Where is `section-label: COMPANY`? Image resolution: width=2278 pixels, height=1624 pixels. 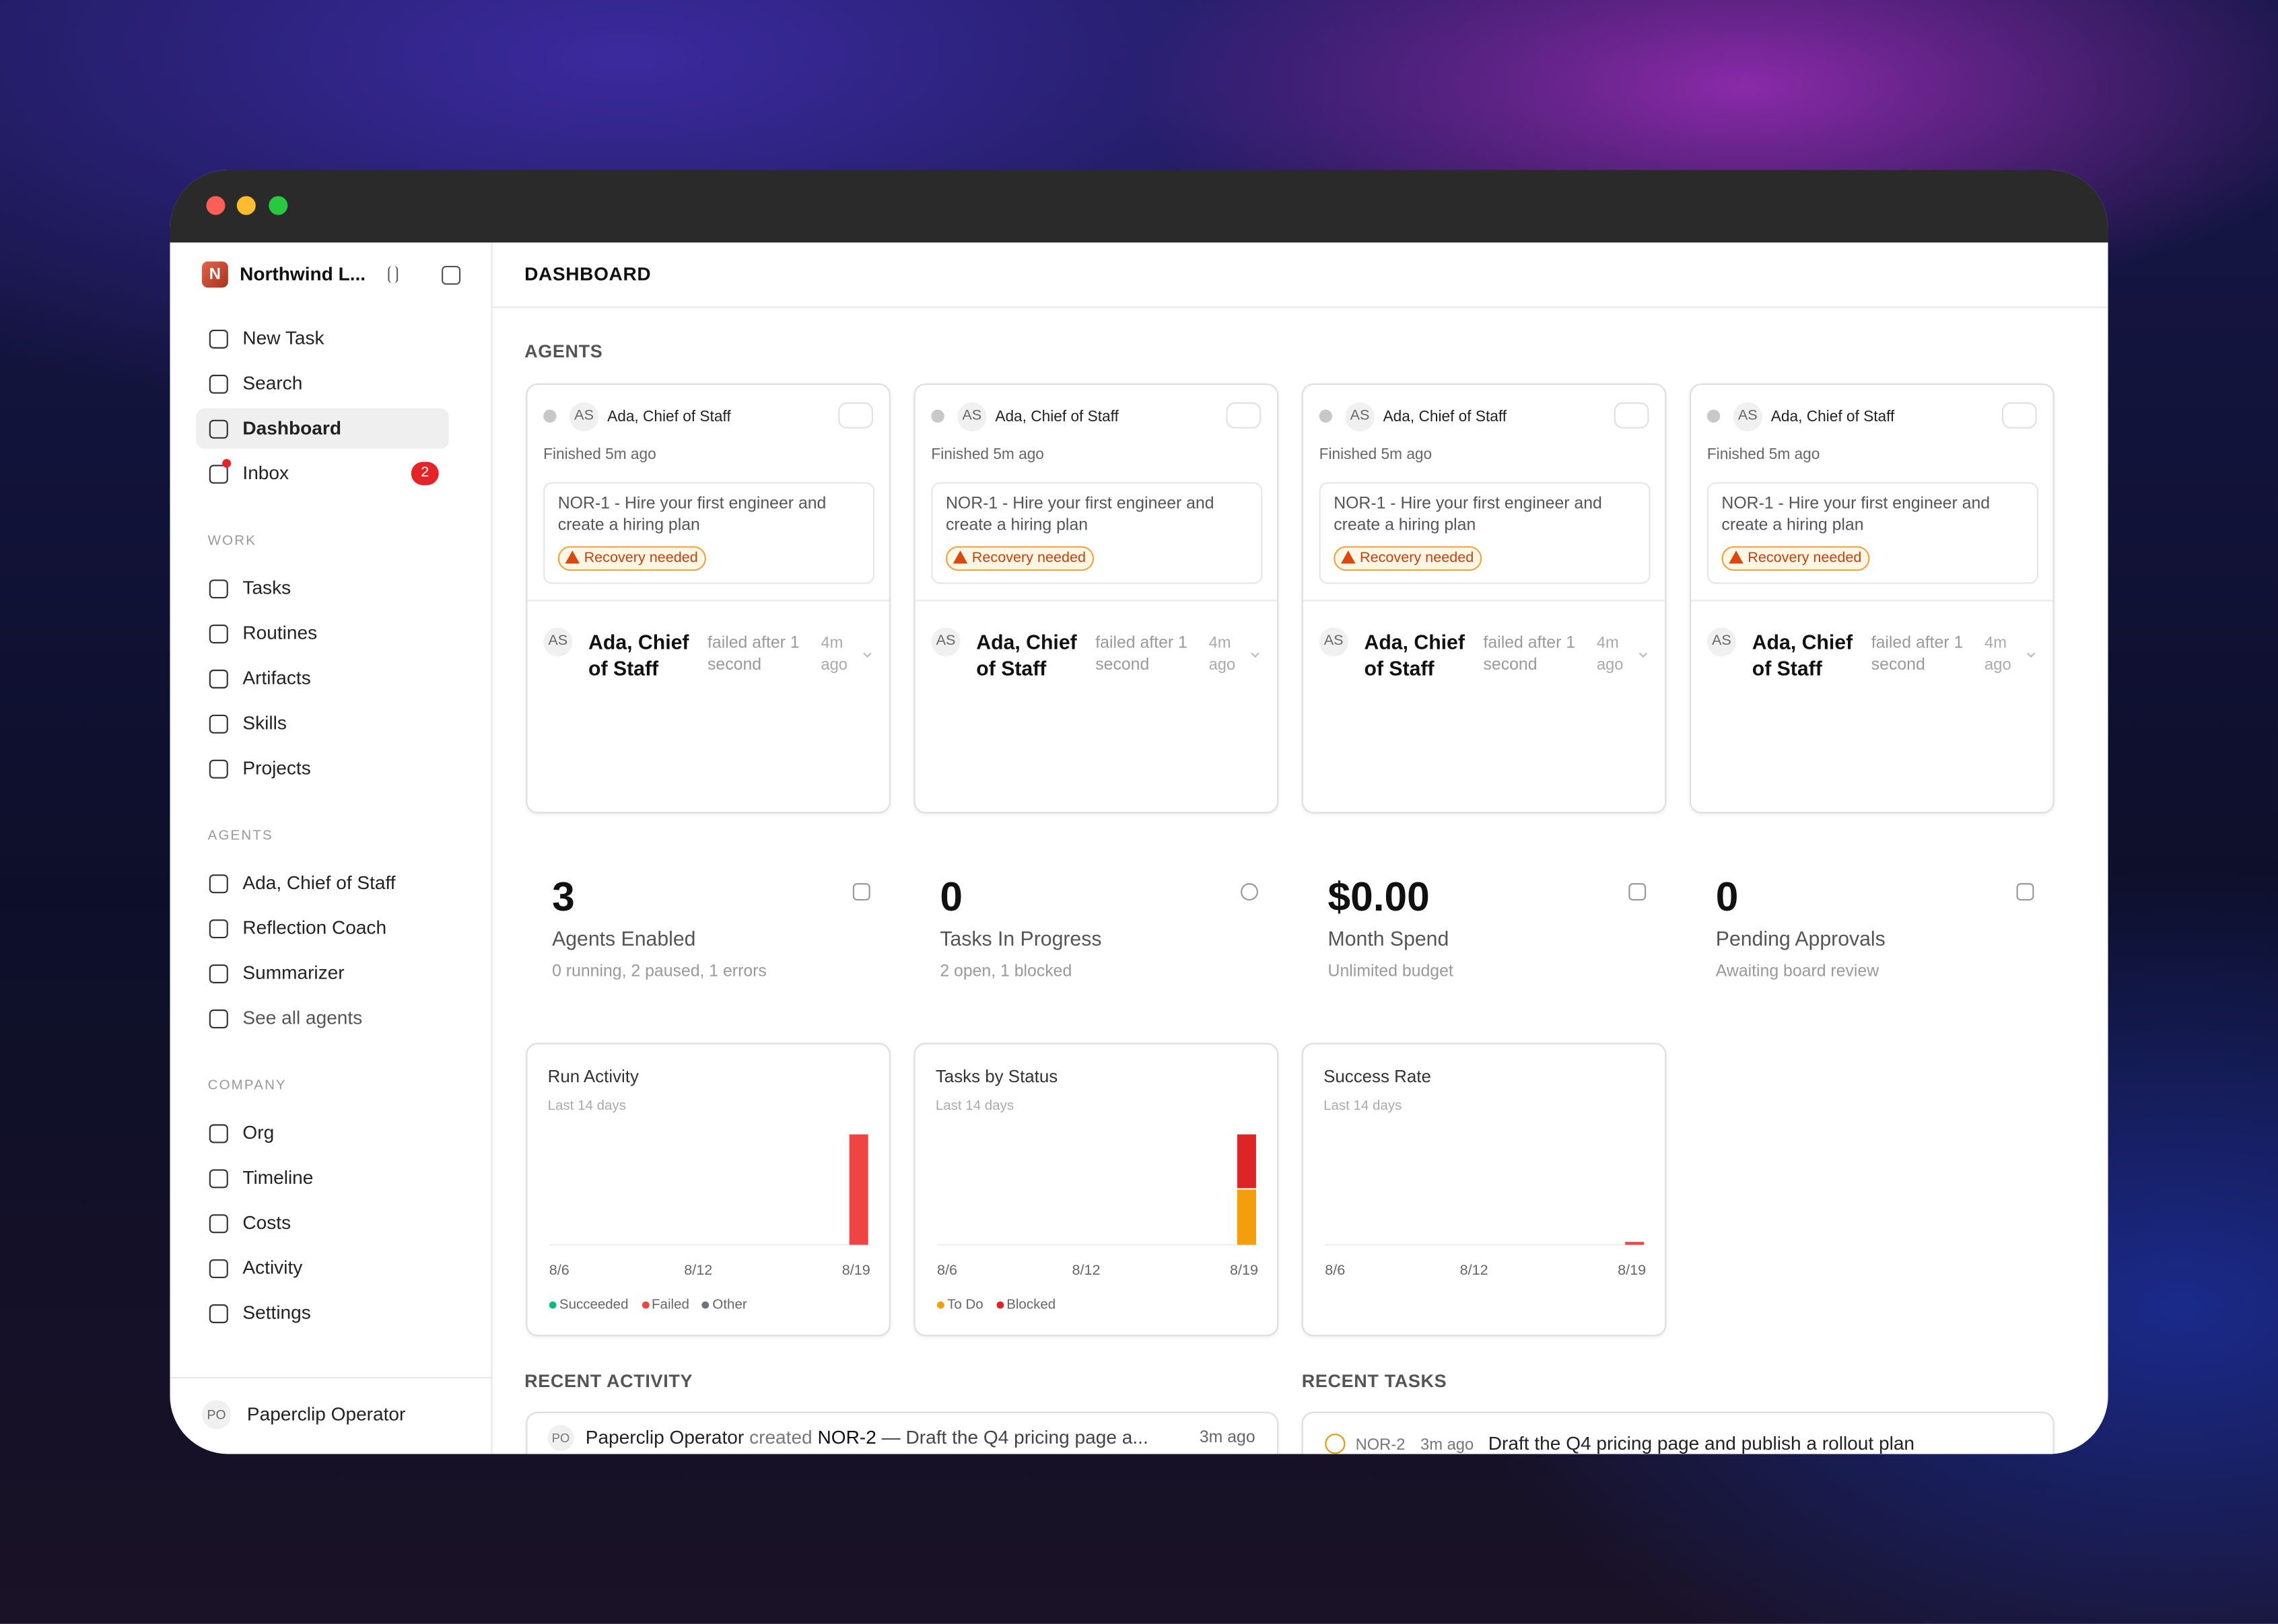
section-label: COMPANY is located at coordinates (247, 1086).